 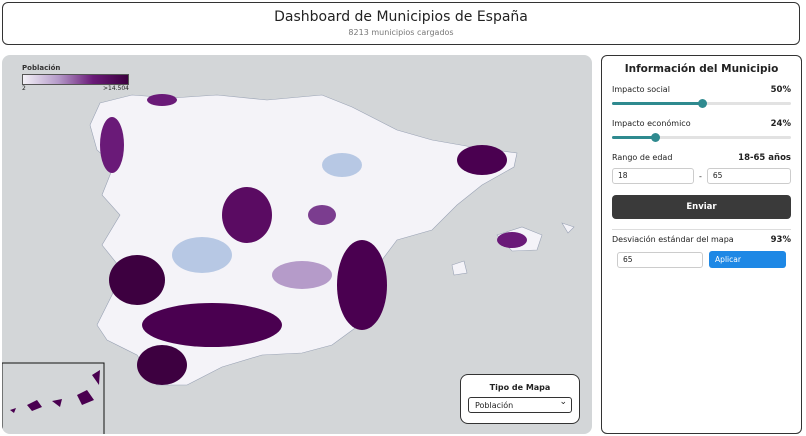 I want to click on deviation-value: 93%, so click(x=780, y=240).